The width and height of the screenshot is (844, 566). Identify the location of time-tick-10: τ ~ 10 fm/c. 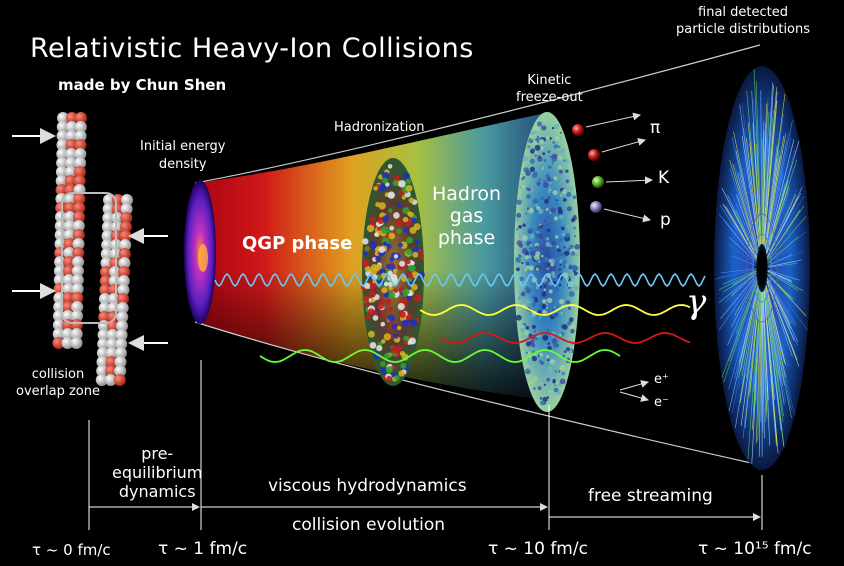
(538, 549).